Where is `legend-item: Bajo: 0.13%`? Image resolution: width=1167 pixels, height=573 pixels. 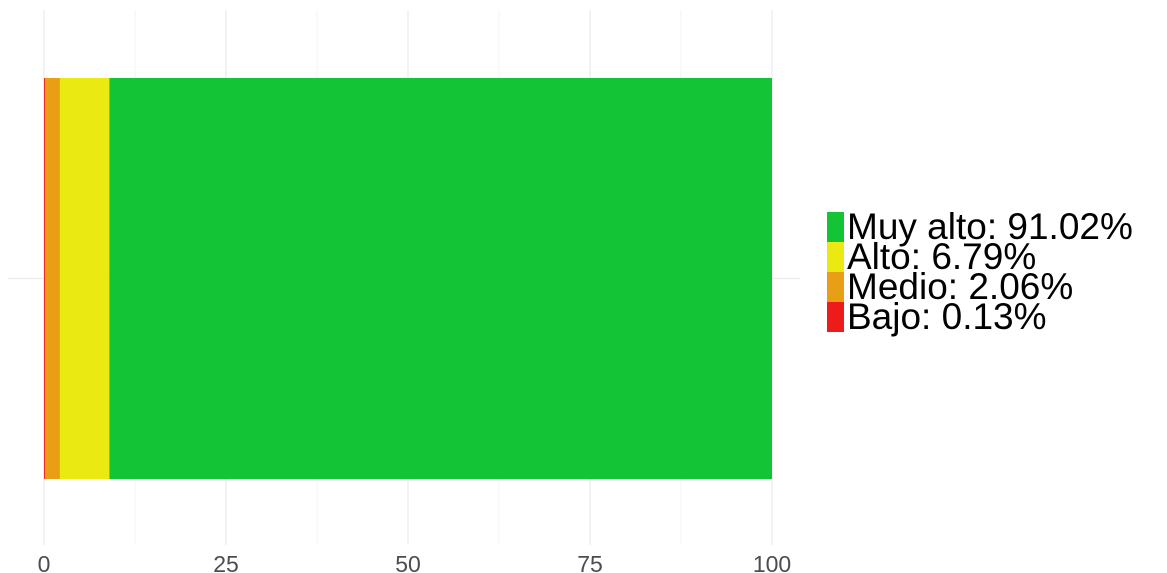
legend-item: Bajo: 0.13% is located at coordinates (980, 316).